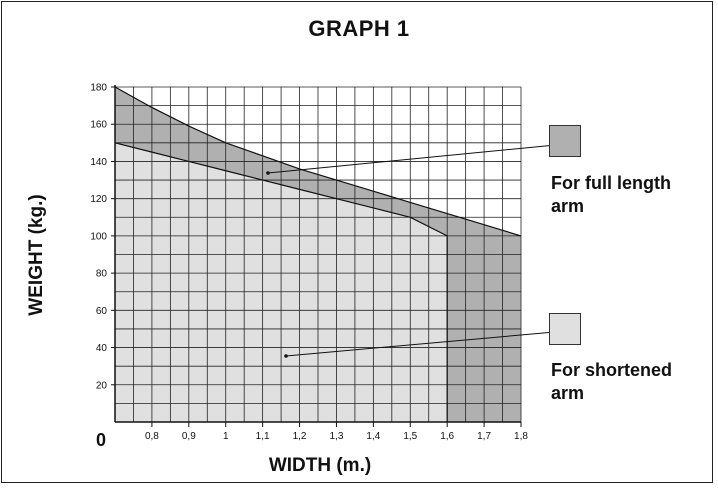  What do you see at coordinates (410, 436) in the screenshot?
I see `x-tick-label: 1,5` at bounding box center [410, 436].